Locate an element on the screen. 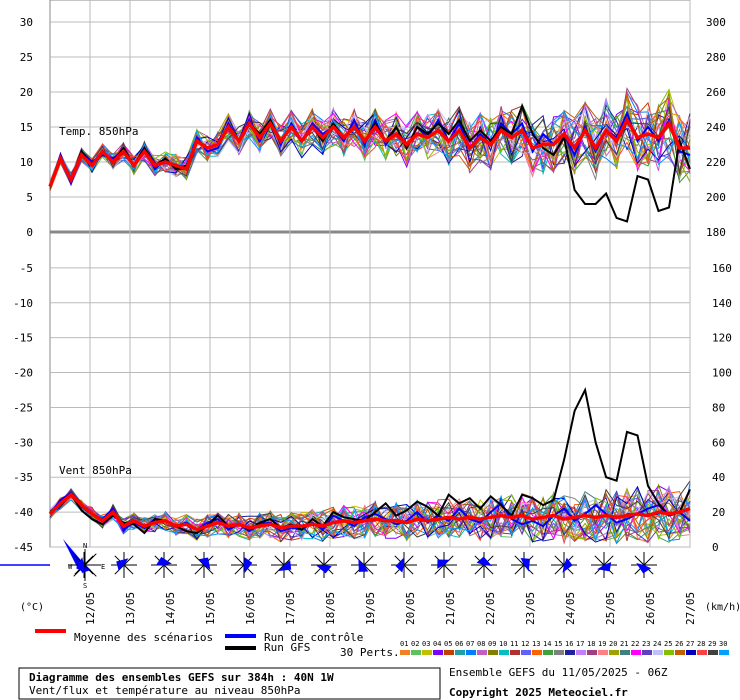  pert-number: 02 is located at coordinates (415, 644).